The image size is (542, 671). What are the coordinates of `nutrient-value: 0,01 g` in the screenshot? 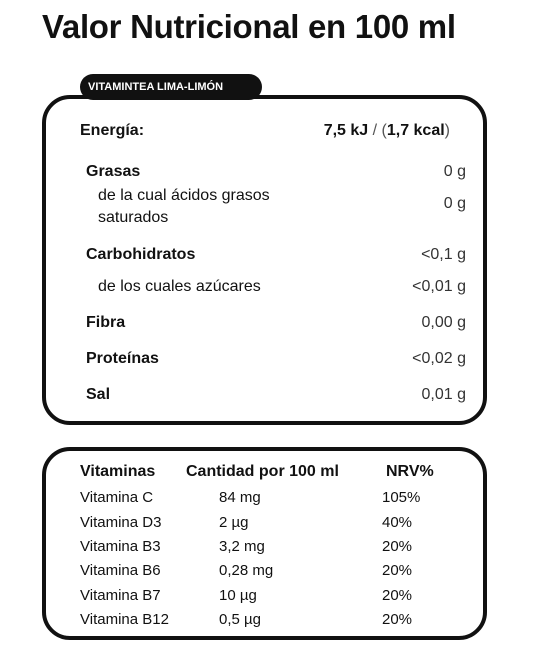 It's located at (443, 394).